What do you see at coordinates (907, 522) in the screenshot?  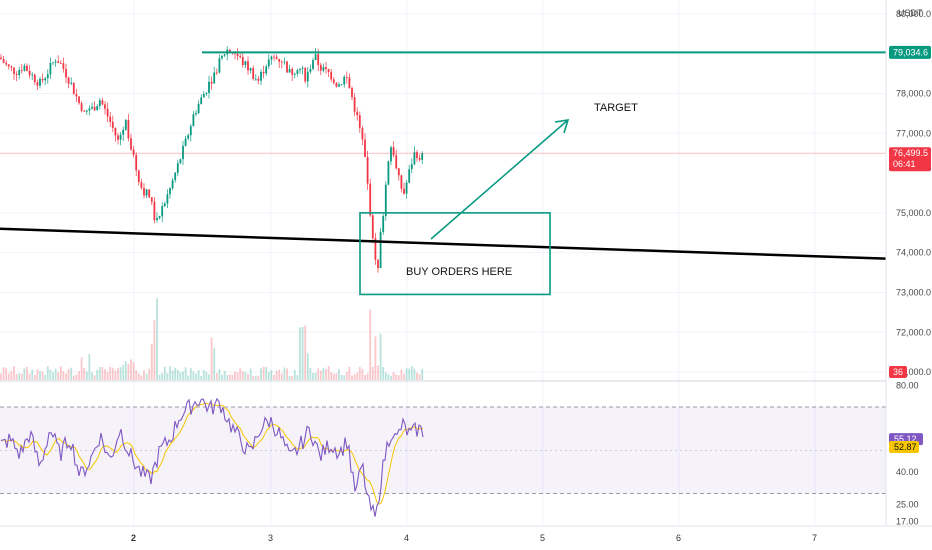 I see `rsi-tick-label: 17.00` at bounding box center [907, 522].